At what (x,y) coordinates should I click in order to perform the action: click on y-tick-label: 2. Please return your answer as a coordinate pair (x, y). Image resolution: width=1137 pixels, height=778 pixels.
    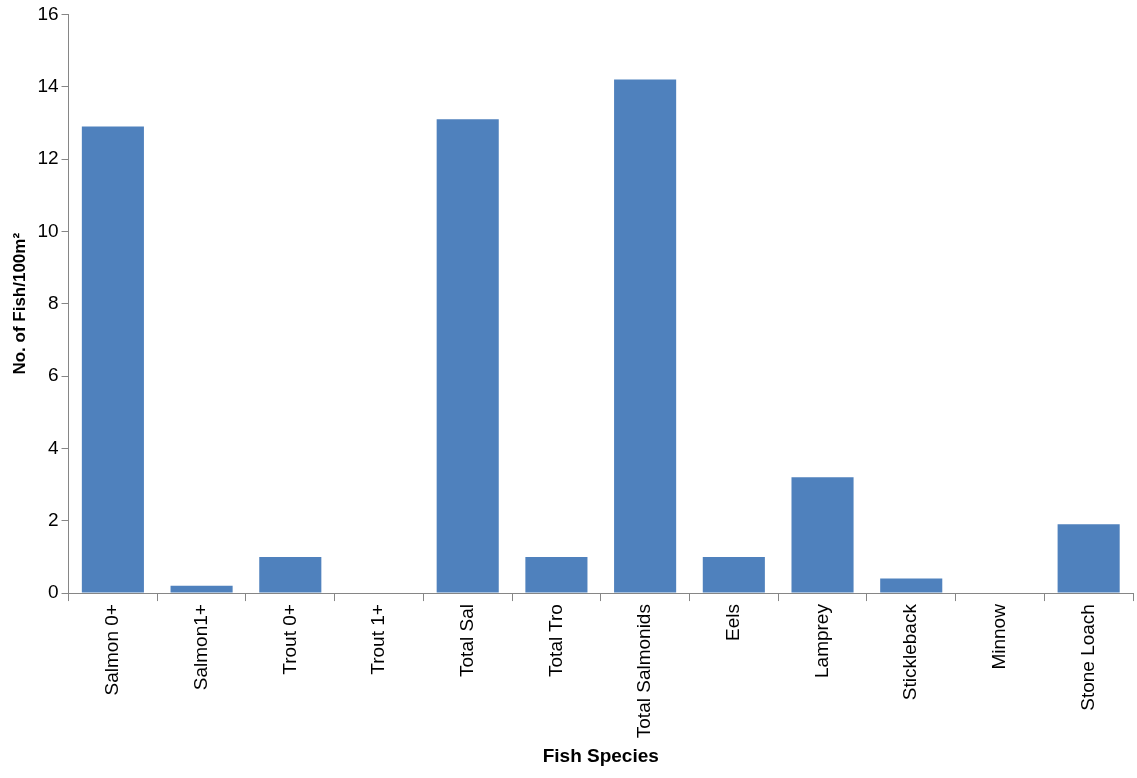
    Looking at the image, I should click on (53, 519).